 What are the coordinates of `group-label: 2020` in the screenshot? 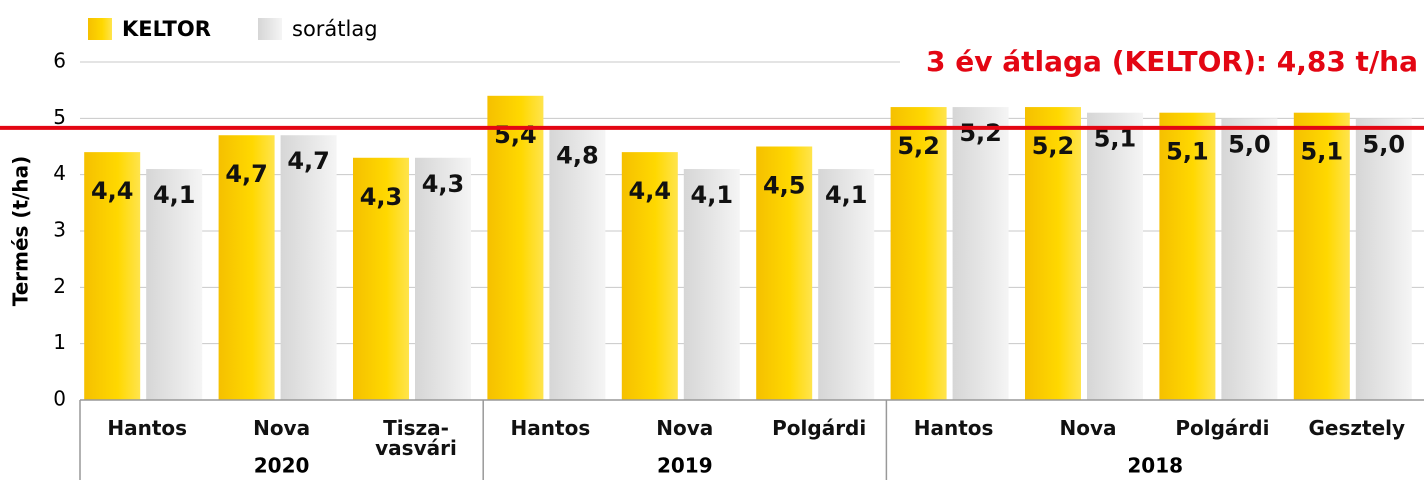 It's located at (282, 466).